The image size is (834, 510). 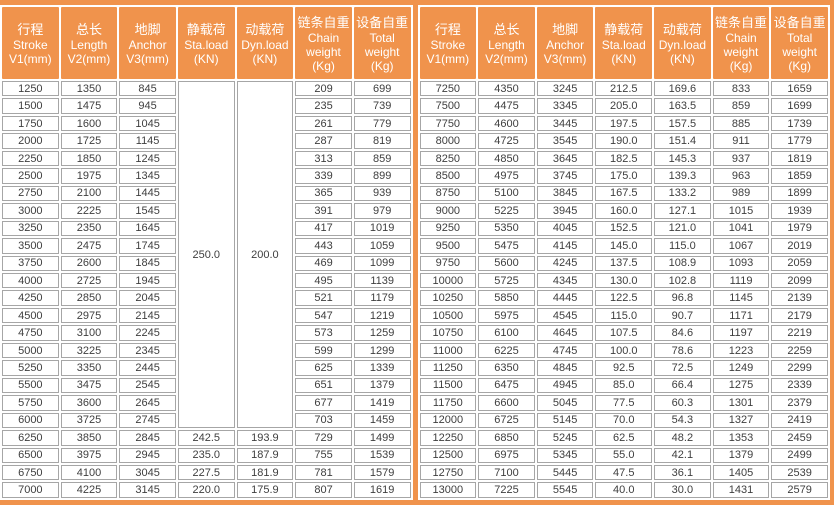 I want to click on right-stroke-cell: 12500, so click(x=448, y=455).